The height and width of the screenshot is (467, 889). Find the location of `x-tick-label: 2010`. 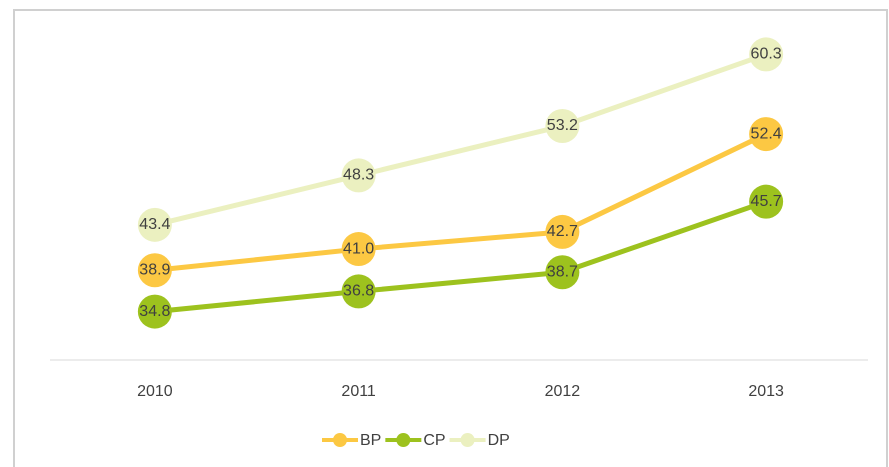

x-tick-label: 2010 is located at coordinates (155, 391).